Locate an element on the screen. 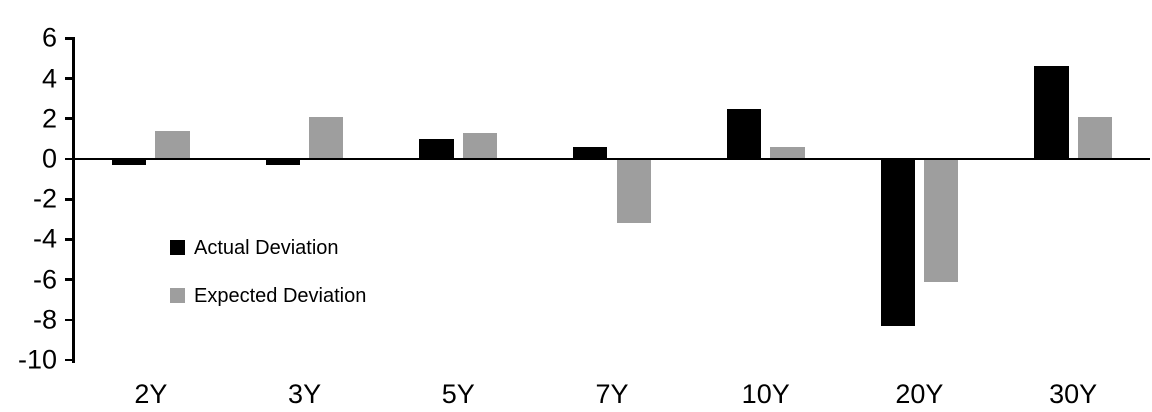 The image size is (1152, 412). legend-label-actual-deviation: Actual Deviation is located at coordinates (266, 247).